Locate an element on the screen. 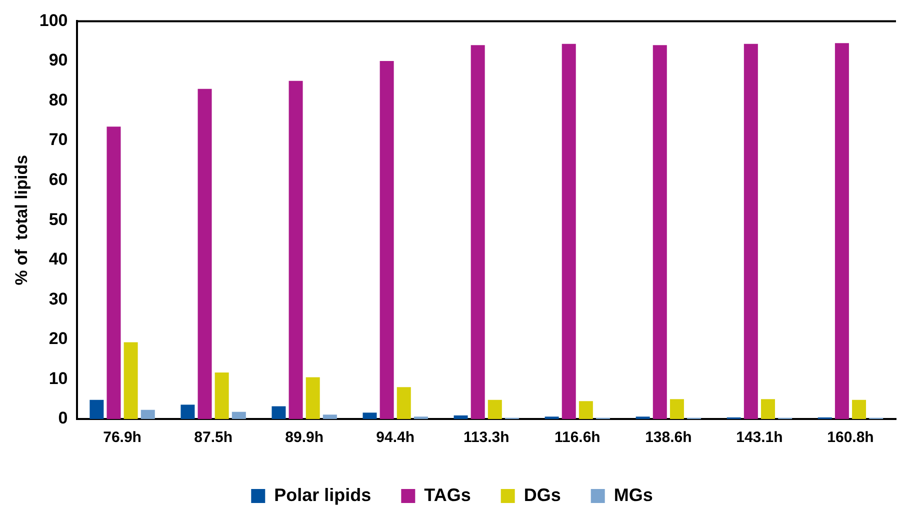 This screenshot has height=523, width=910. y-tick-label: 0 is located at coordinates (63, 418).